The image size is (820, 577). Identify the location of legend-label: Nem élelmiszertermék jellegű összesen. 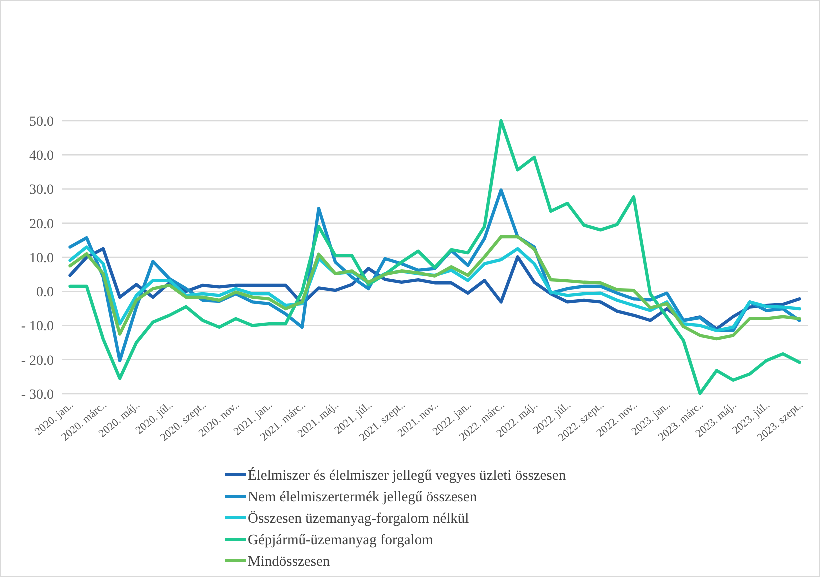
(363, 498).